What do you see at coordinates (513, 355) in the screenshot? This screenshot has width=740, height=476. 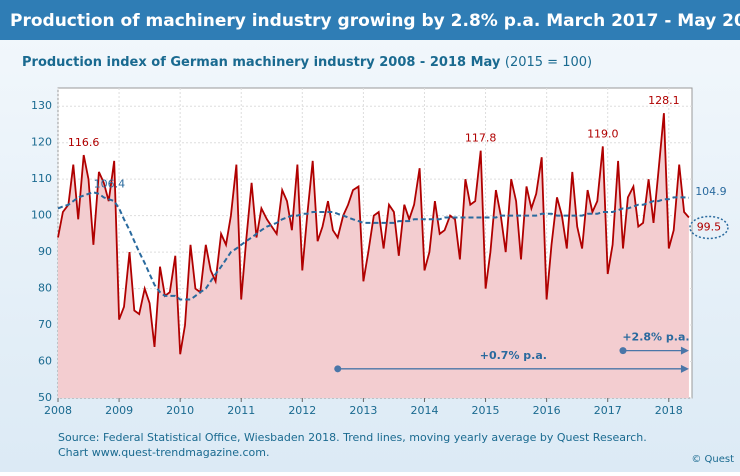 I see `annotation: +0.7% p.a.` at bounding box center [513, 355].